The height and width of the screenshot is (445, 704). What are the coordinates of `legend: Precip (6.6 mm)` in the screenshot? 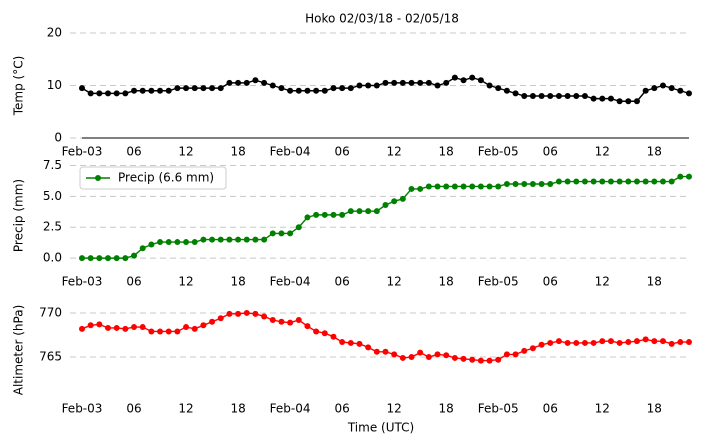 It's located at (153, 178).